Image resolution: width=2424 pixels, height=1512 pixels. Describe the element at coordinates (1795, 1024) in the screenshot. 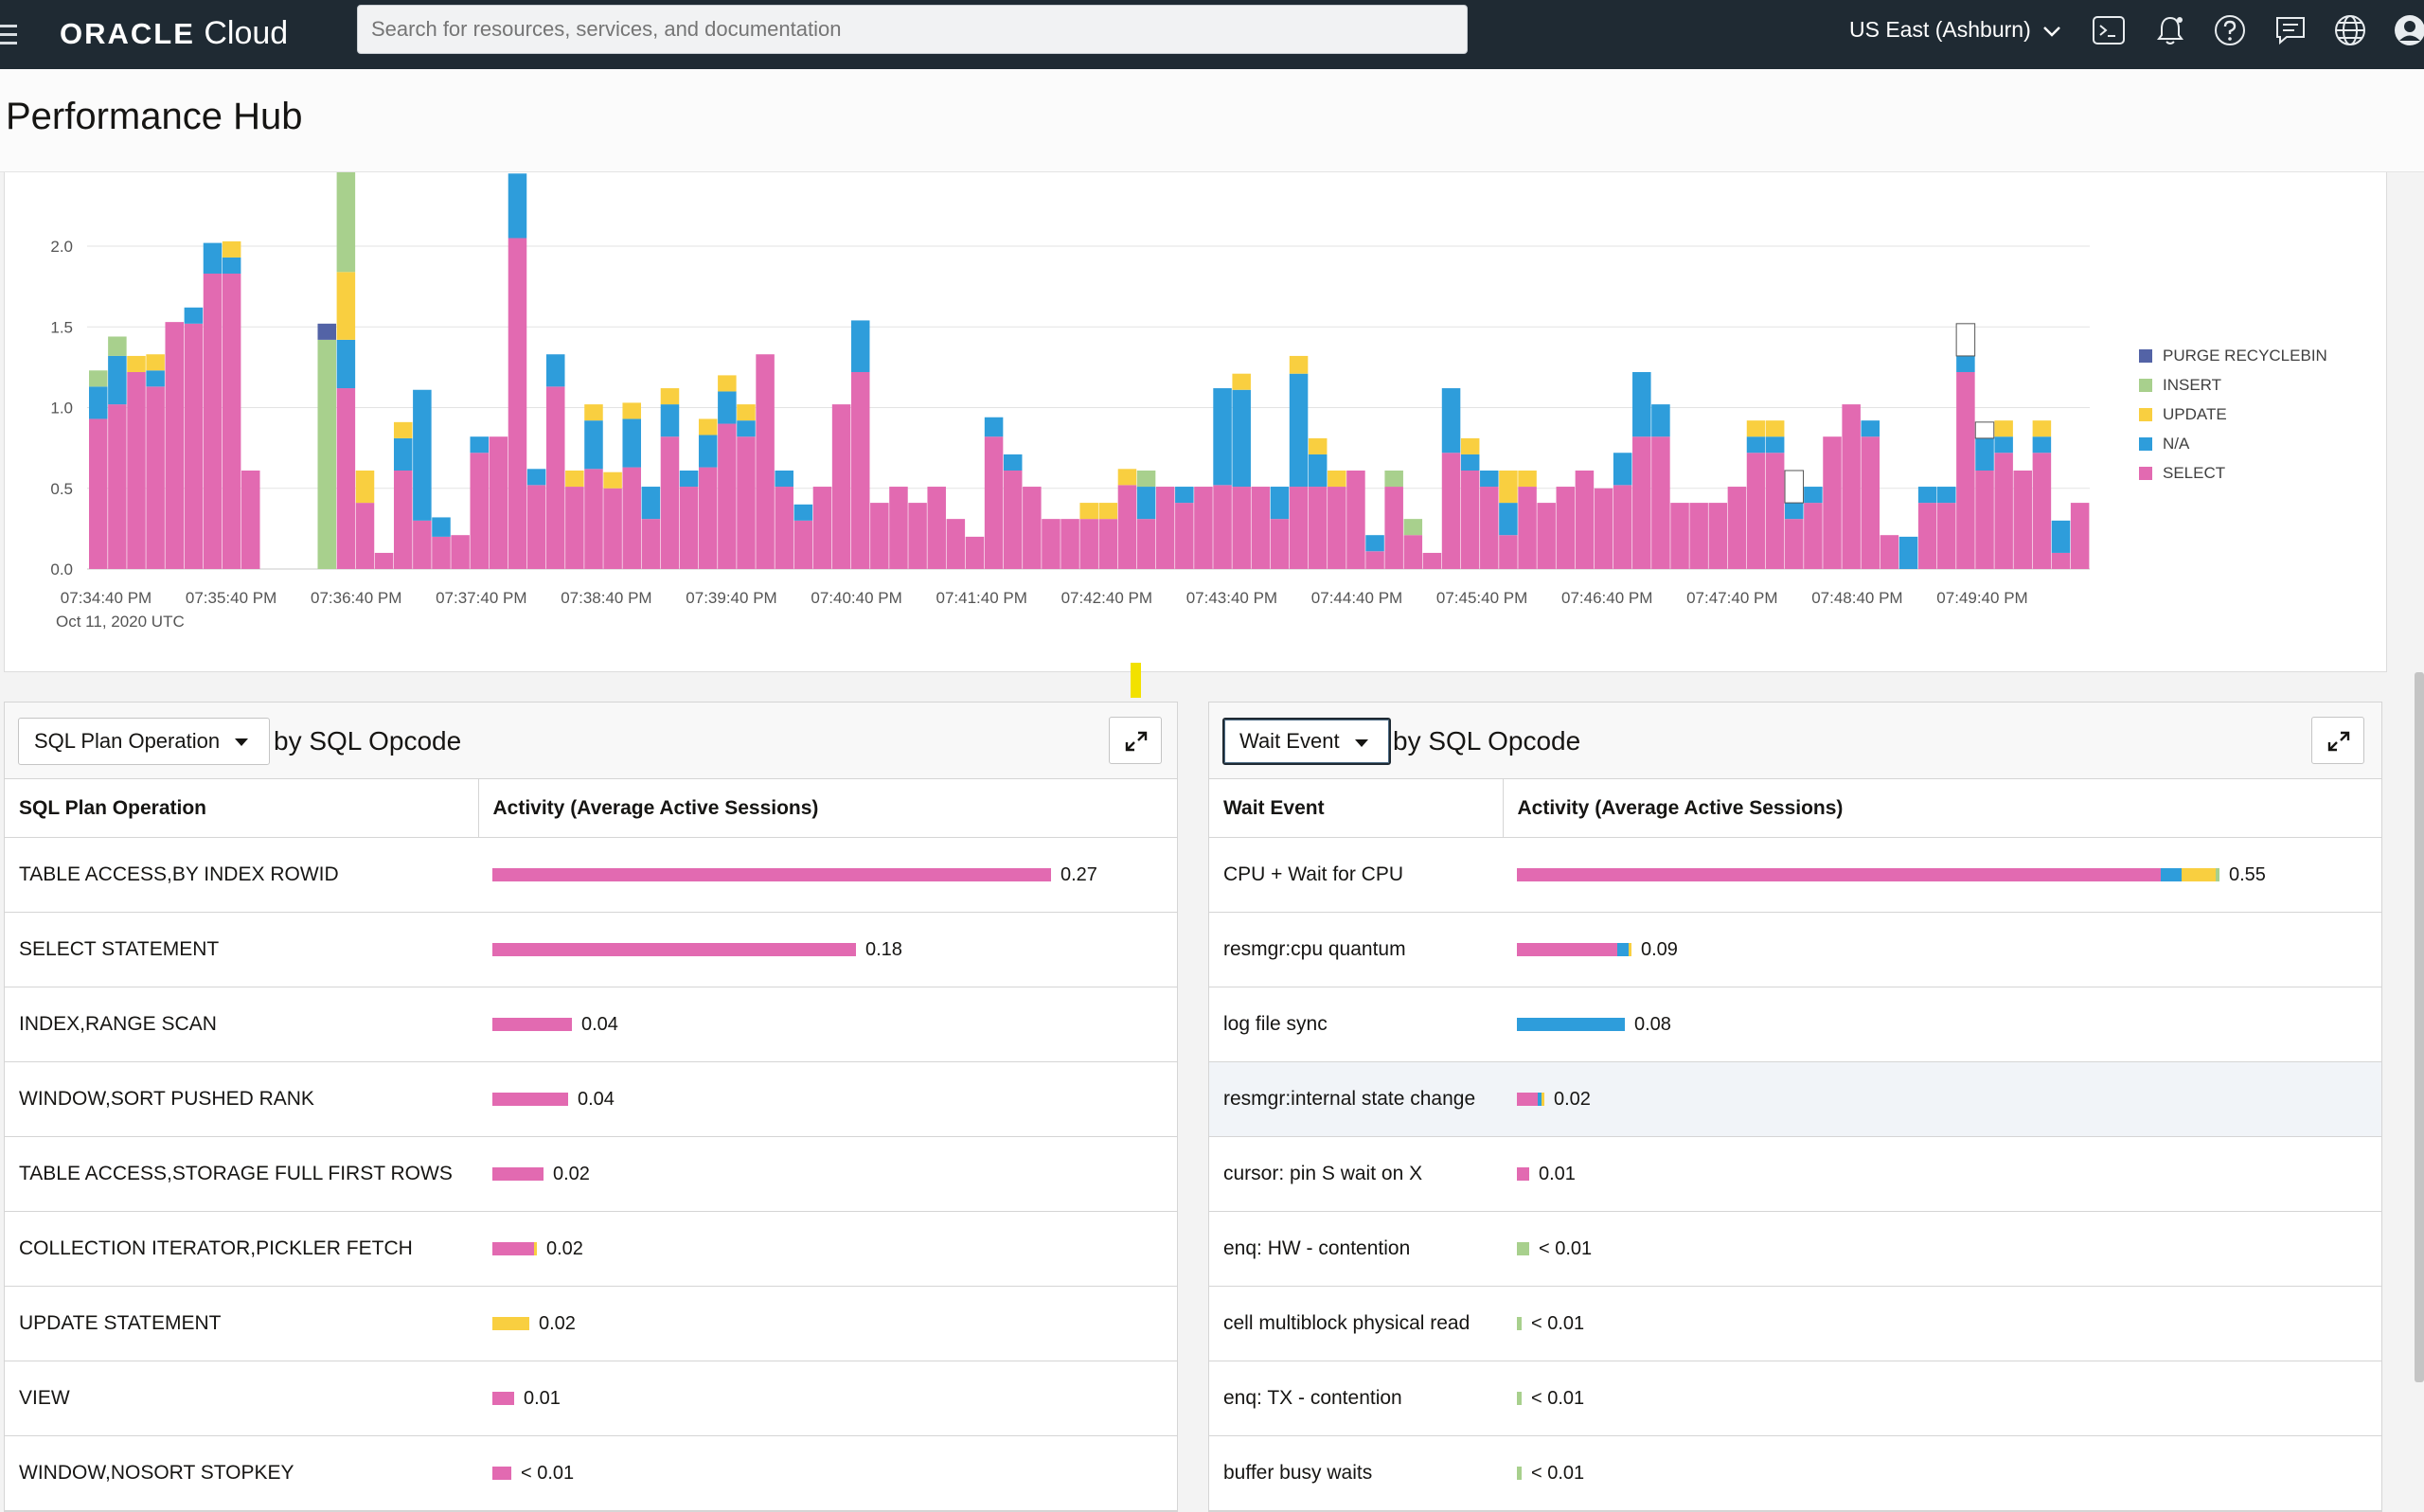

I see `table-row: log file sync 0.08` at that location.